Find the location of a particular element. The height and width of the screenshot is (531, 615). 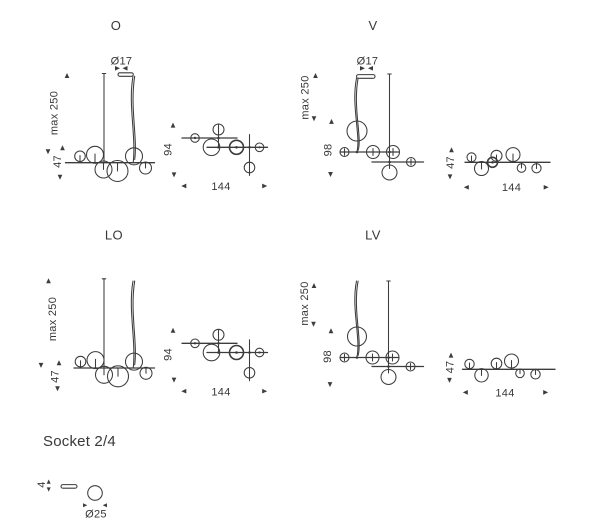

socket-detail: Socket 2/4 4 Ø25 is located at coordinates (76, 477).